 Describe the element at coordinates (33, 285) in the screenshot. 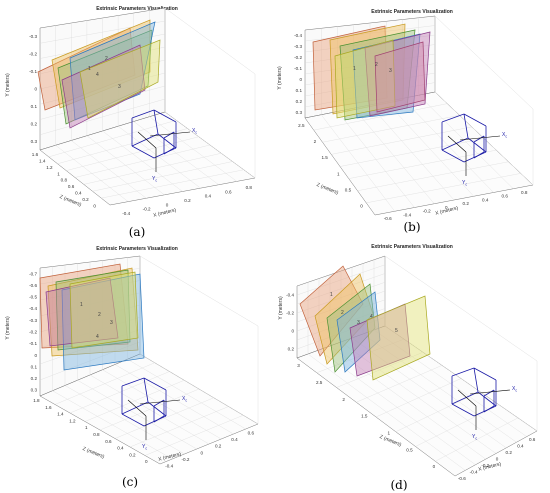

I see `y-tick-label: -0.6` at that location.